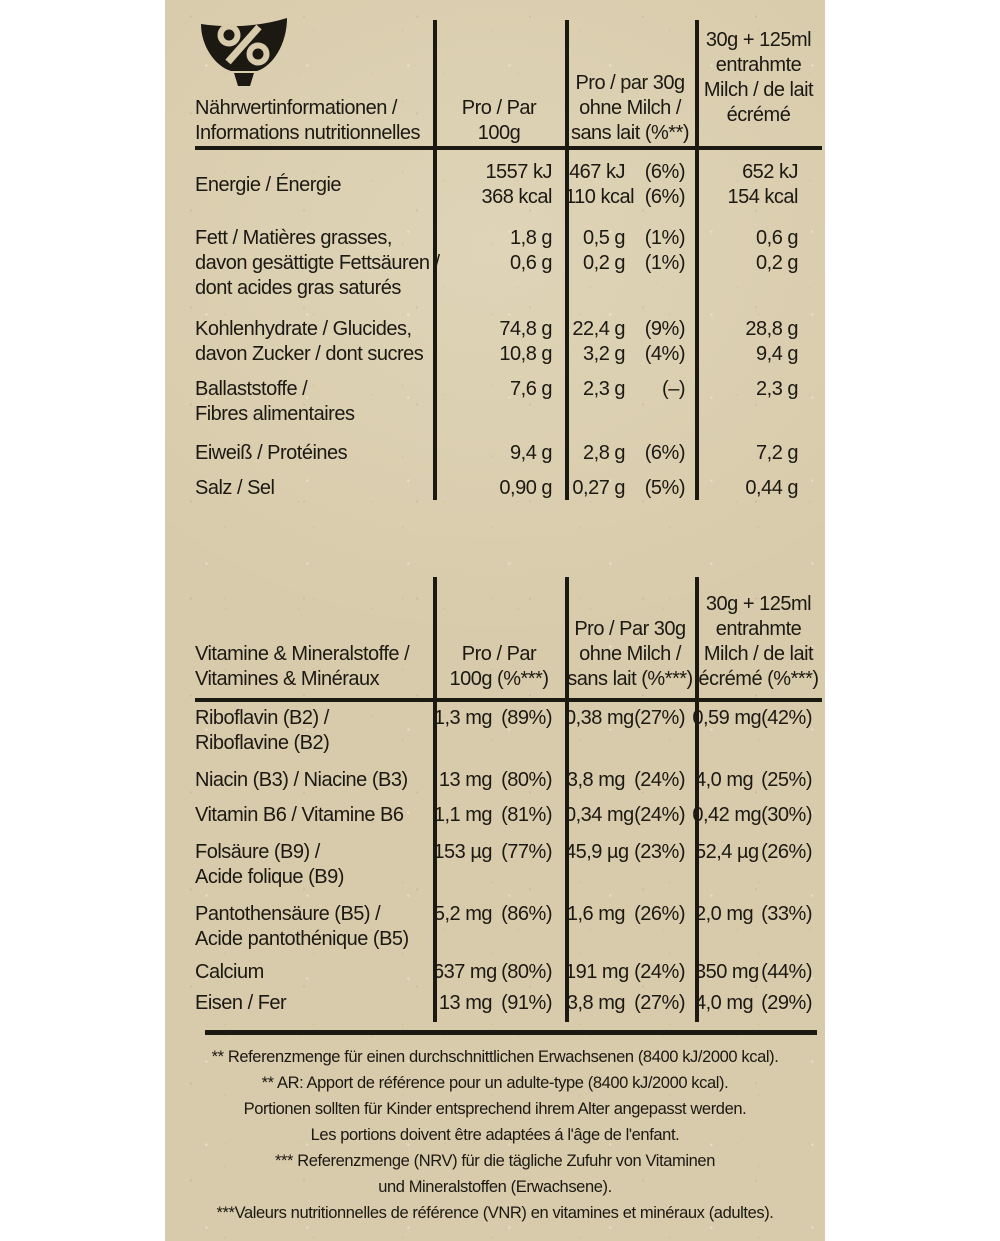 The image size is (1000, 1241). I want to click on label-line: Eiweiß / Protéines, so click(271, 453).